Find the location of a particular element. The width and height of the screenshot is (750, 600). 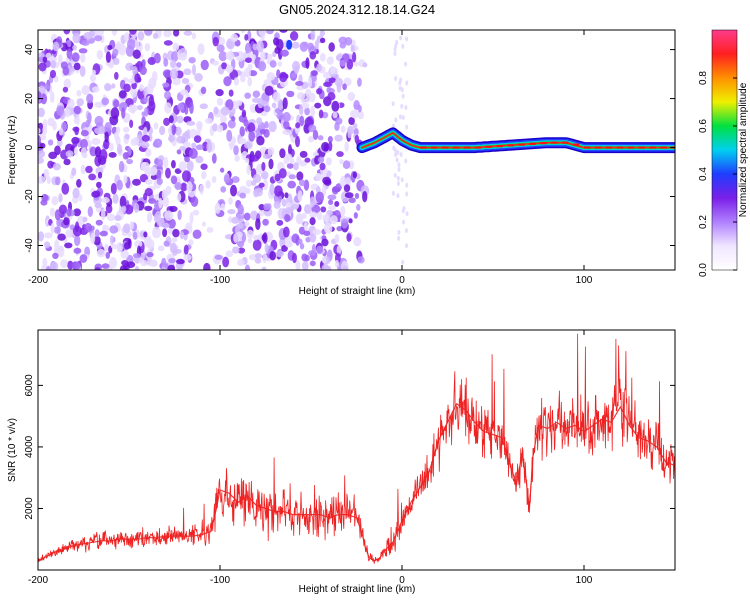

bottom-y-axis-label: SNR (10 * v/v) is located at coordinates (12, 450).